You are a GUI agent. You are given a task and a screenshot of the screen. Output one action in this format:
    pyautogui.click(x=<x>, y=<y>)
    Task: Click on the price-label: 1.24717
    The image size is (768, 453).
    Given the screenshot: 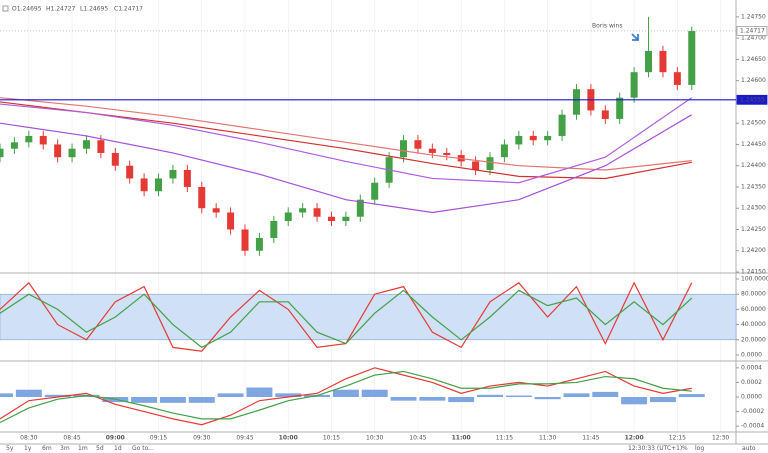 What is the action you would take?
    pyautogui.click(x=752, y=31)
    